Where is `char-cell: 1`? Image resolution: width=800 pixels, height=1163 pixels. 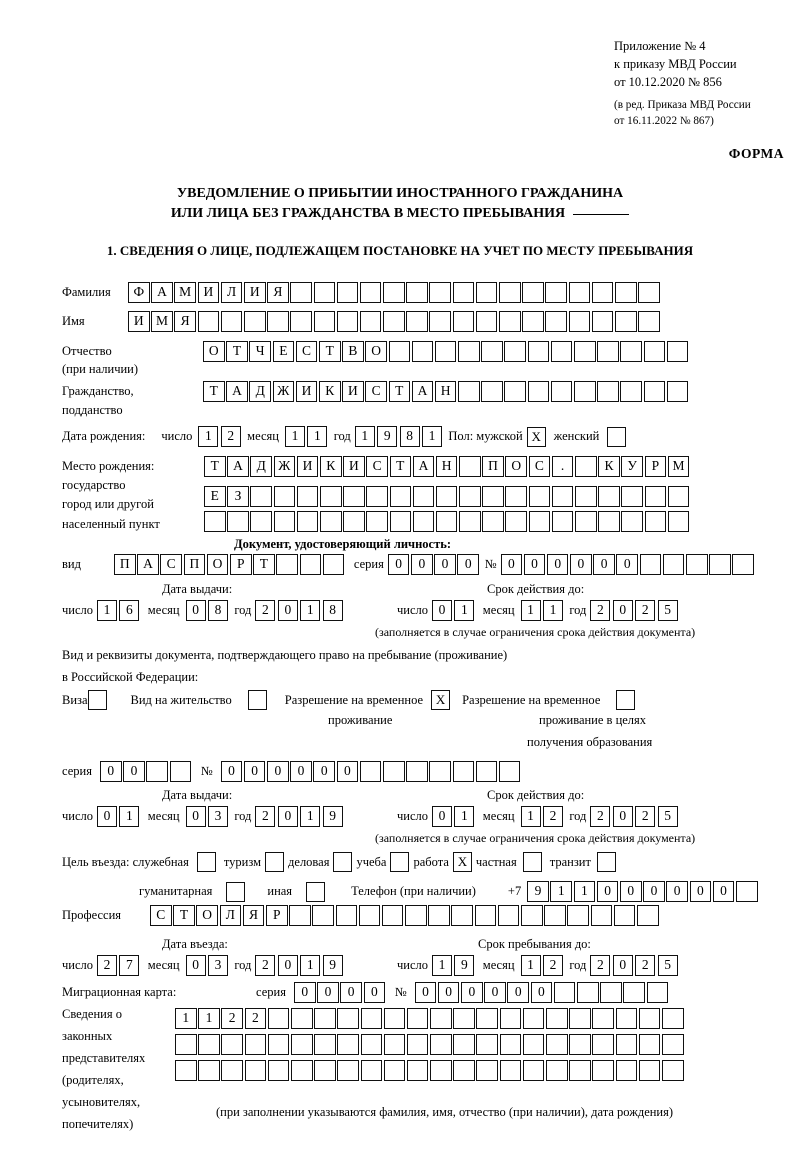 char-cell: 1 is located at coordinates (561, 891).